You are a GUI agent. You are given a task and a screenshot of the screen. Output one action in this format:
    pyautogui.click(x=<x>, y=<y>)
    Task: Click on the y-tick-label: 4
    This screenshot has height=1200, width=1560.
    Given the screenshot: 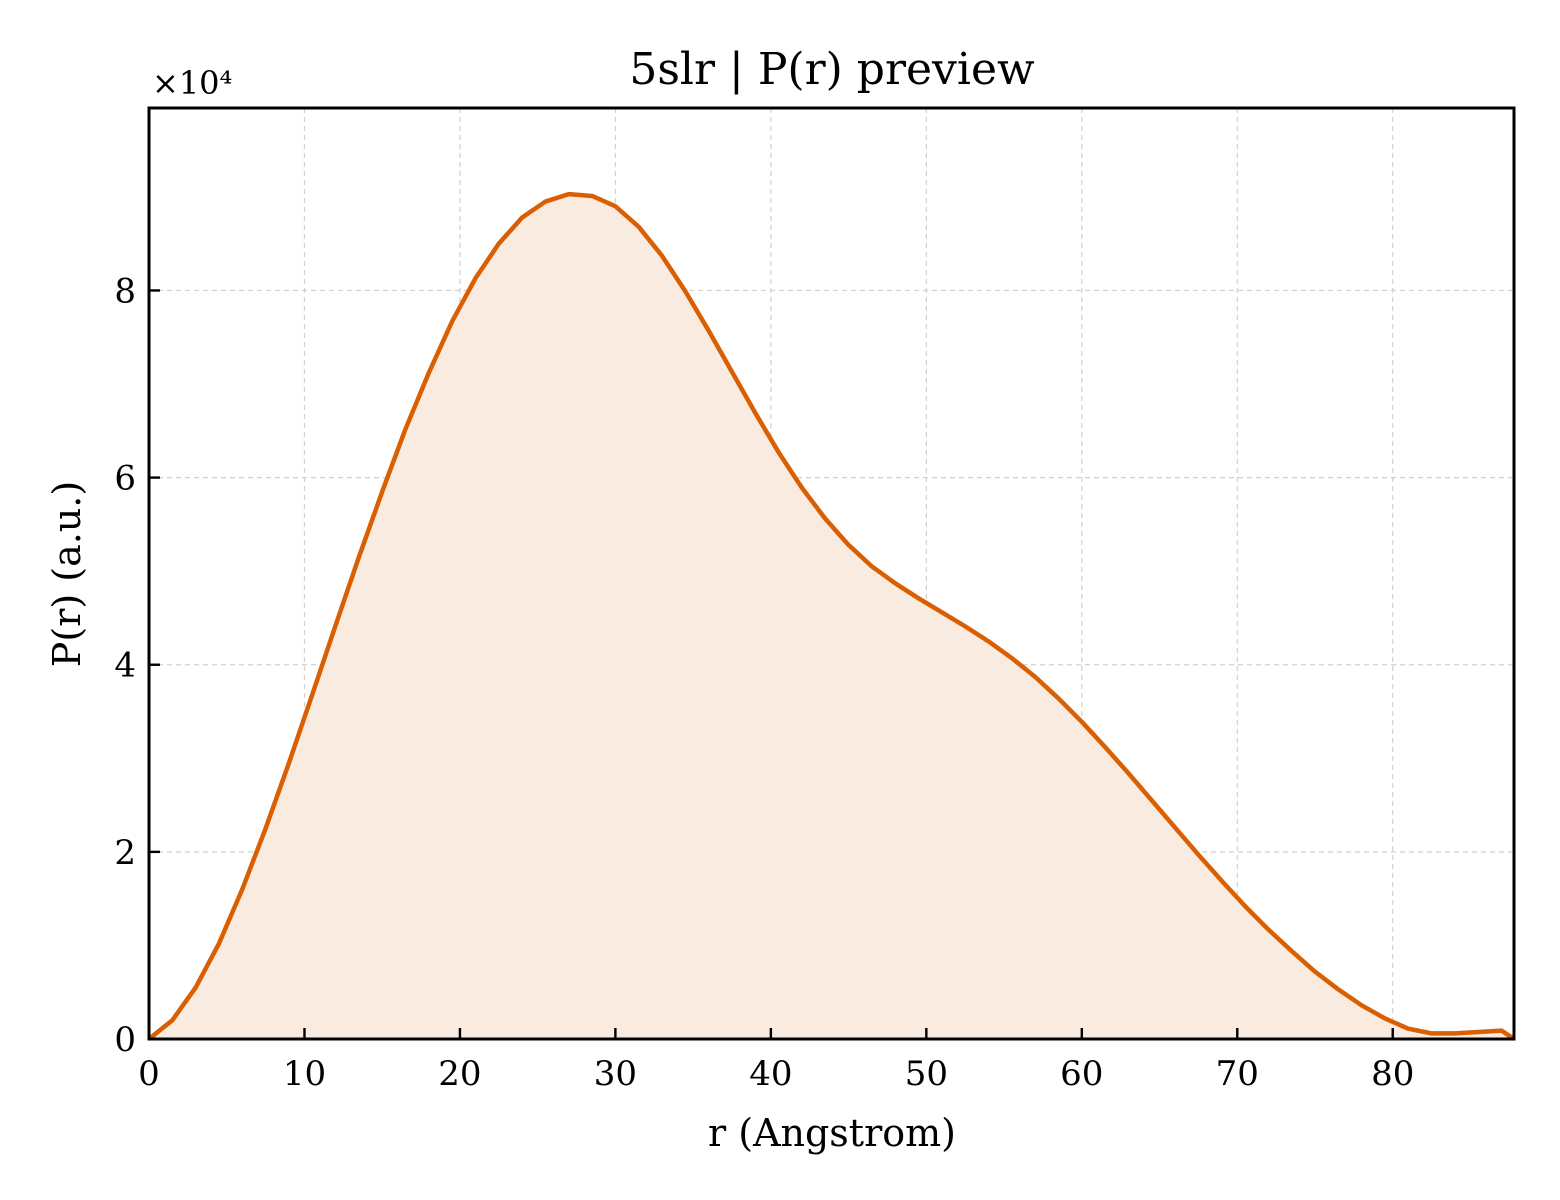 What is the action you would take?
    pyautogui.click(x=125, y=666)
    